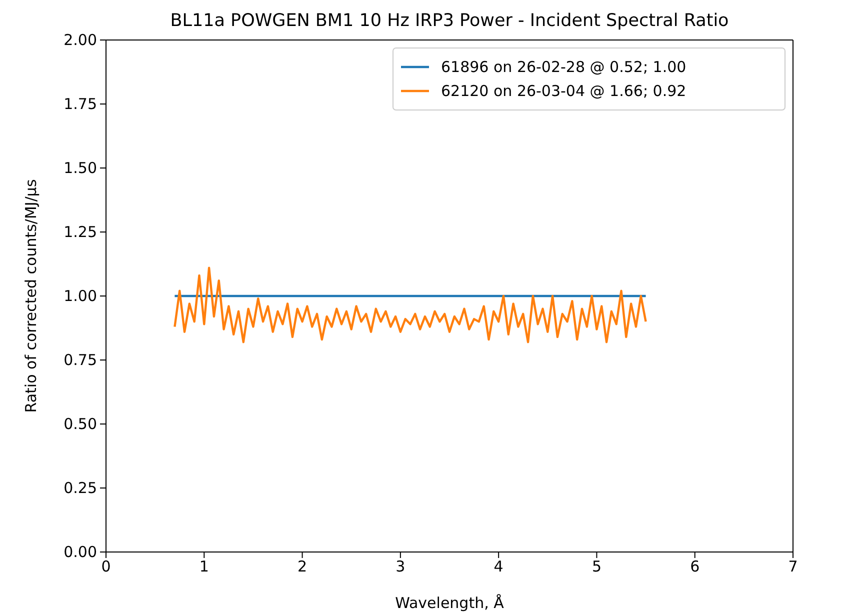  I want to click on x-tick-label: 5, so click(597, 567).